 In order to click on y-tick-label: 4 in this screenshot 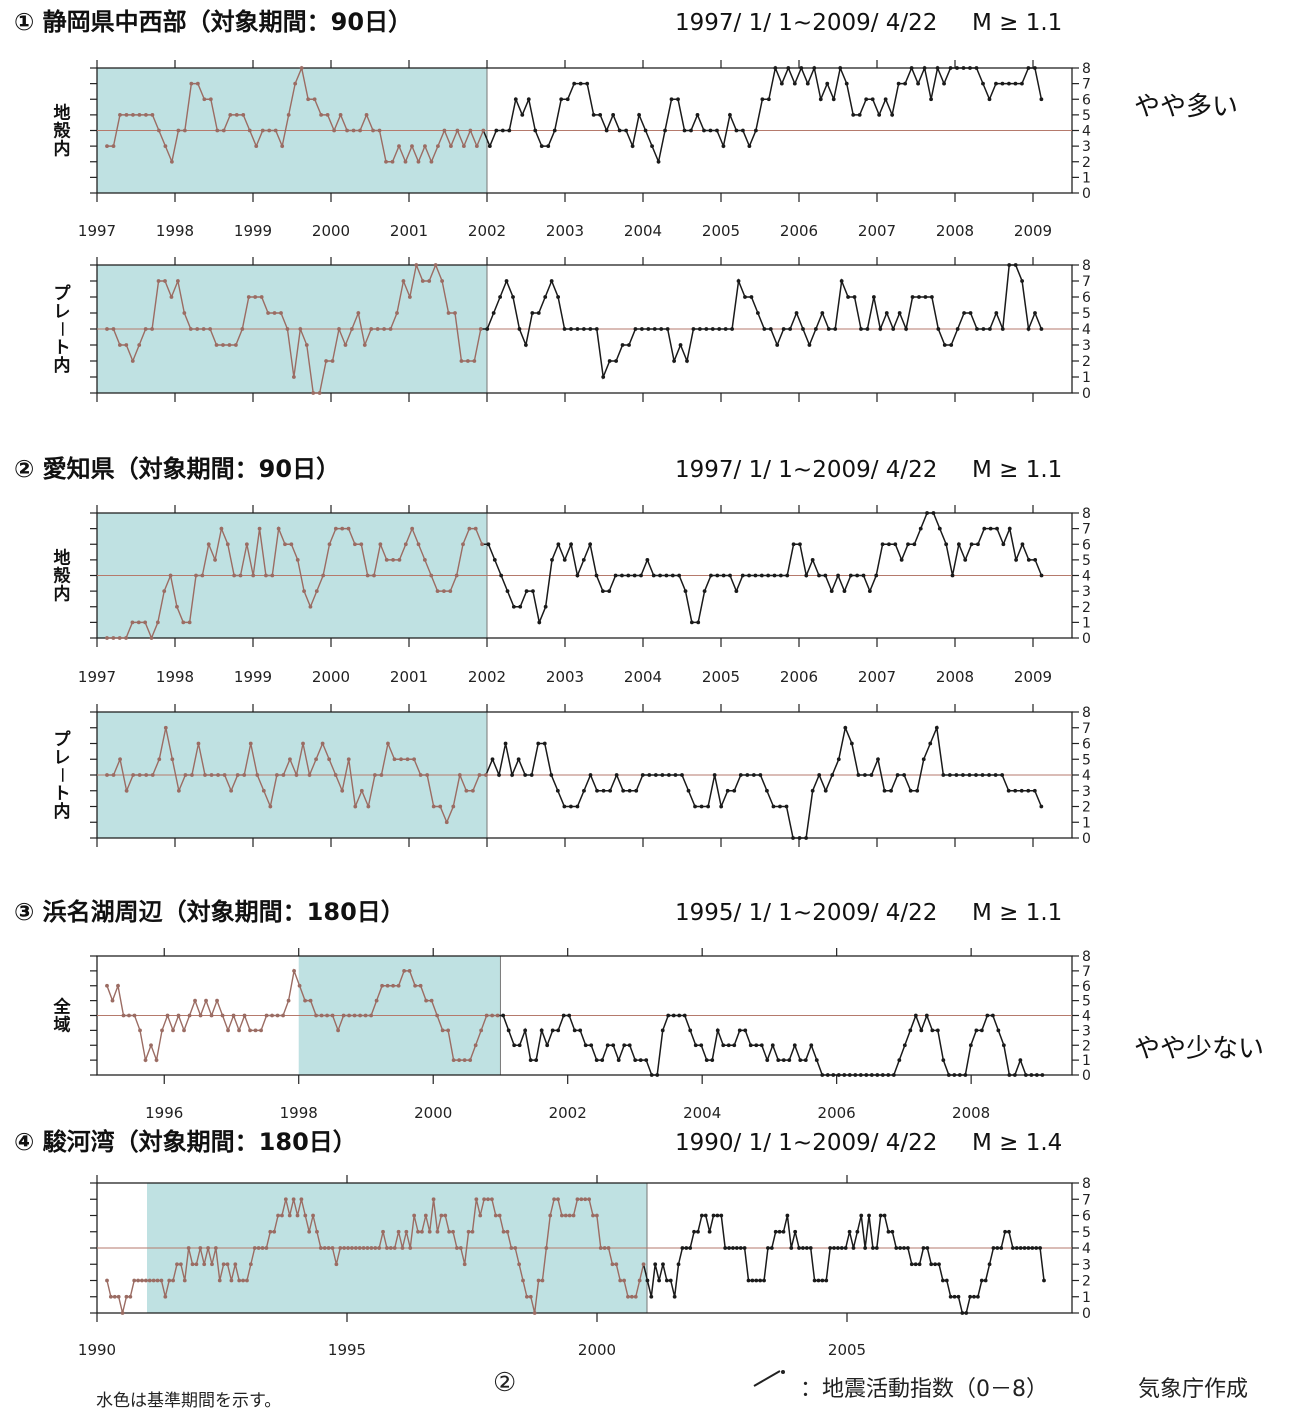, I will do `click(1086, 776)`.